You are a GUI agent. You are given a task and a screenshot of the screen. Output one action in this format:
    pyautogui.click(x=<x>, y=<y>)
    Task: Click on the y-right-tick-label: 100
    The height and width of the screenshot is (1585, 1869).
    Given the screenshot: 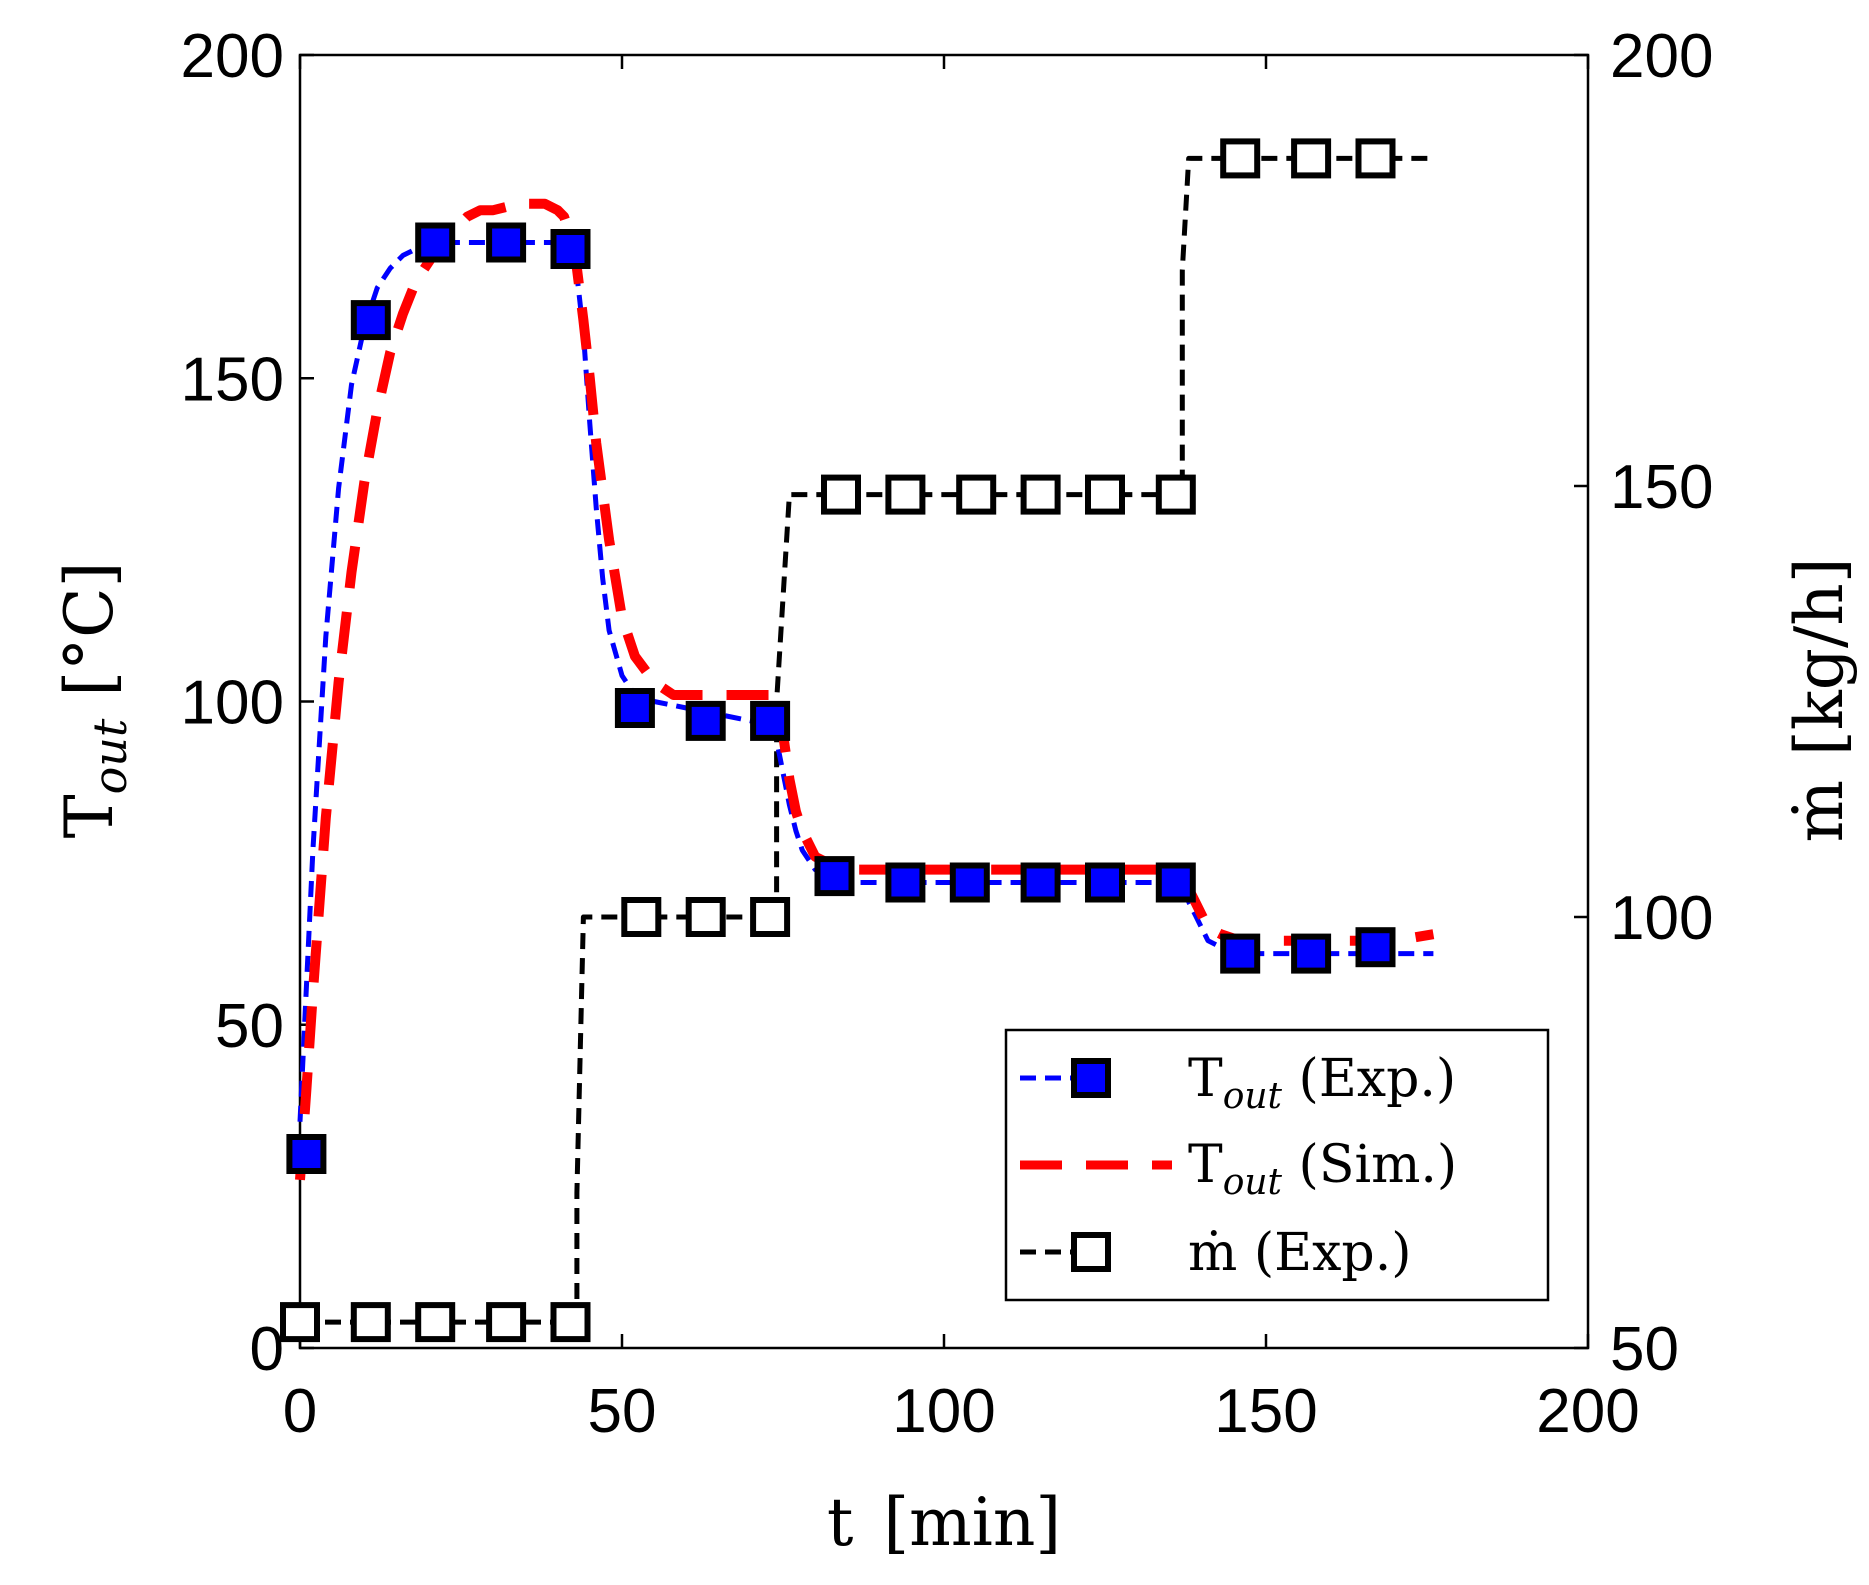 What is the action you would take?
    pyautogui.click(x=1661, y=918)
    